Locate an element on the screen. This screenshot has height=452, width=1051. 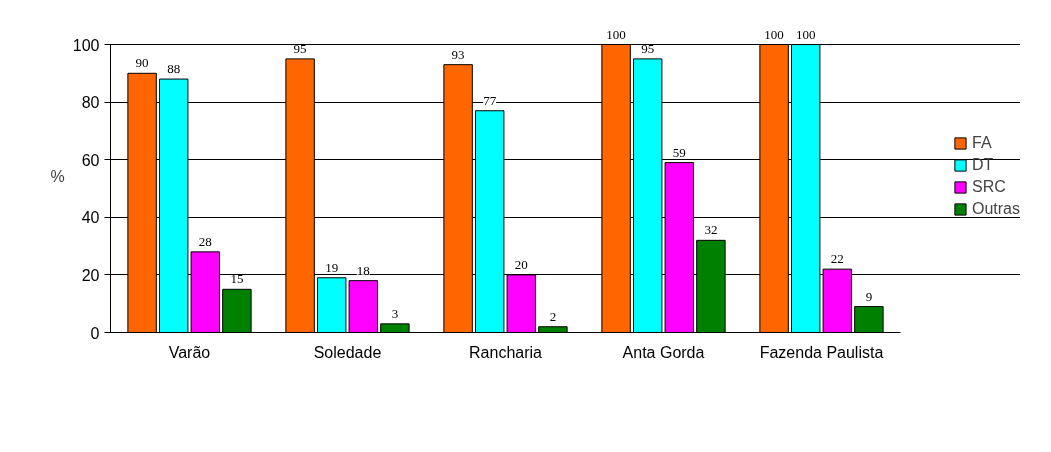
x-tick-label: Rancharia is located at coordinates (506, 352).